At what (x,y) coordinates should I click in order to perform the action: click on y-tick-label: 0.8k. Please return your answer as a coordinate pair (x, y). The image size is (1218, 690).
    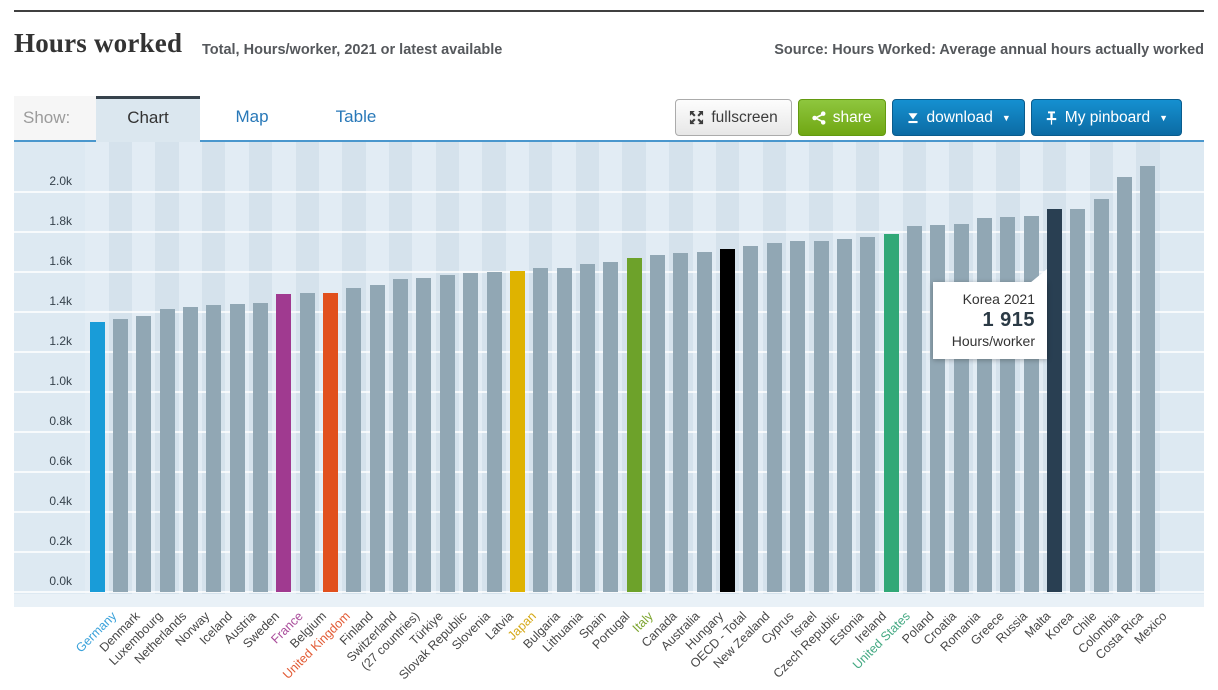
    Looking at the image, I should click on (60, 421).